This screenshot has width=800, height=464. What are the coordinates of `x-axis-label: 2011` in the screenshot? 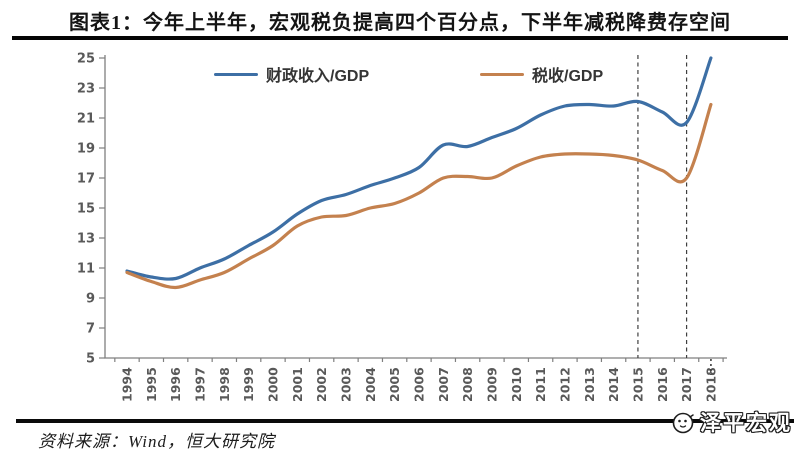 It's located at (540, 384).